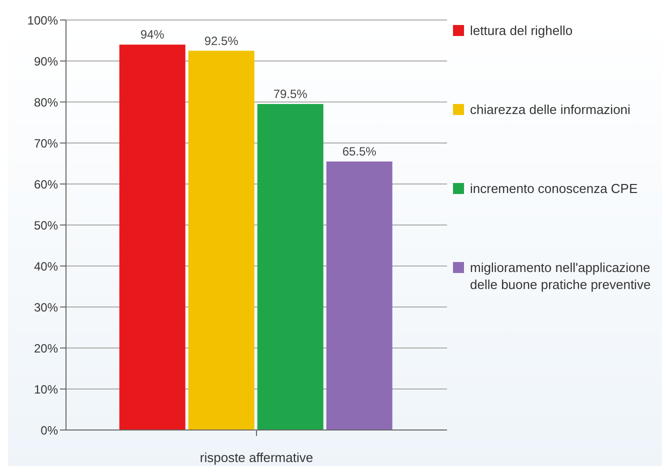  I want to click on y-tick-label: 90%, so click(46, 61).